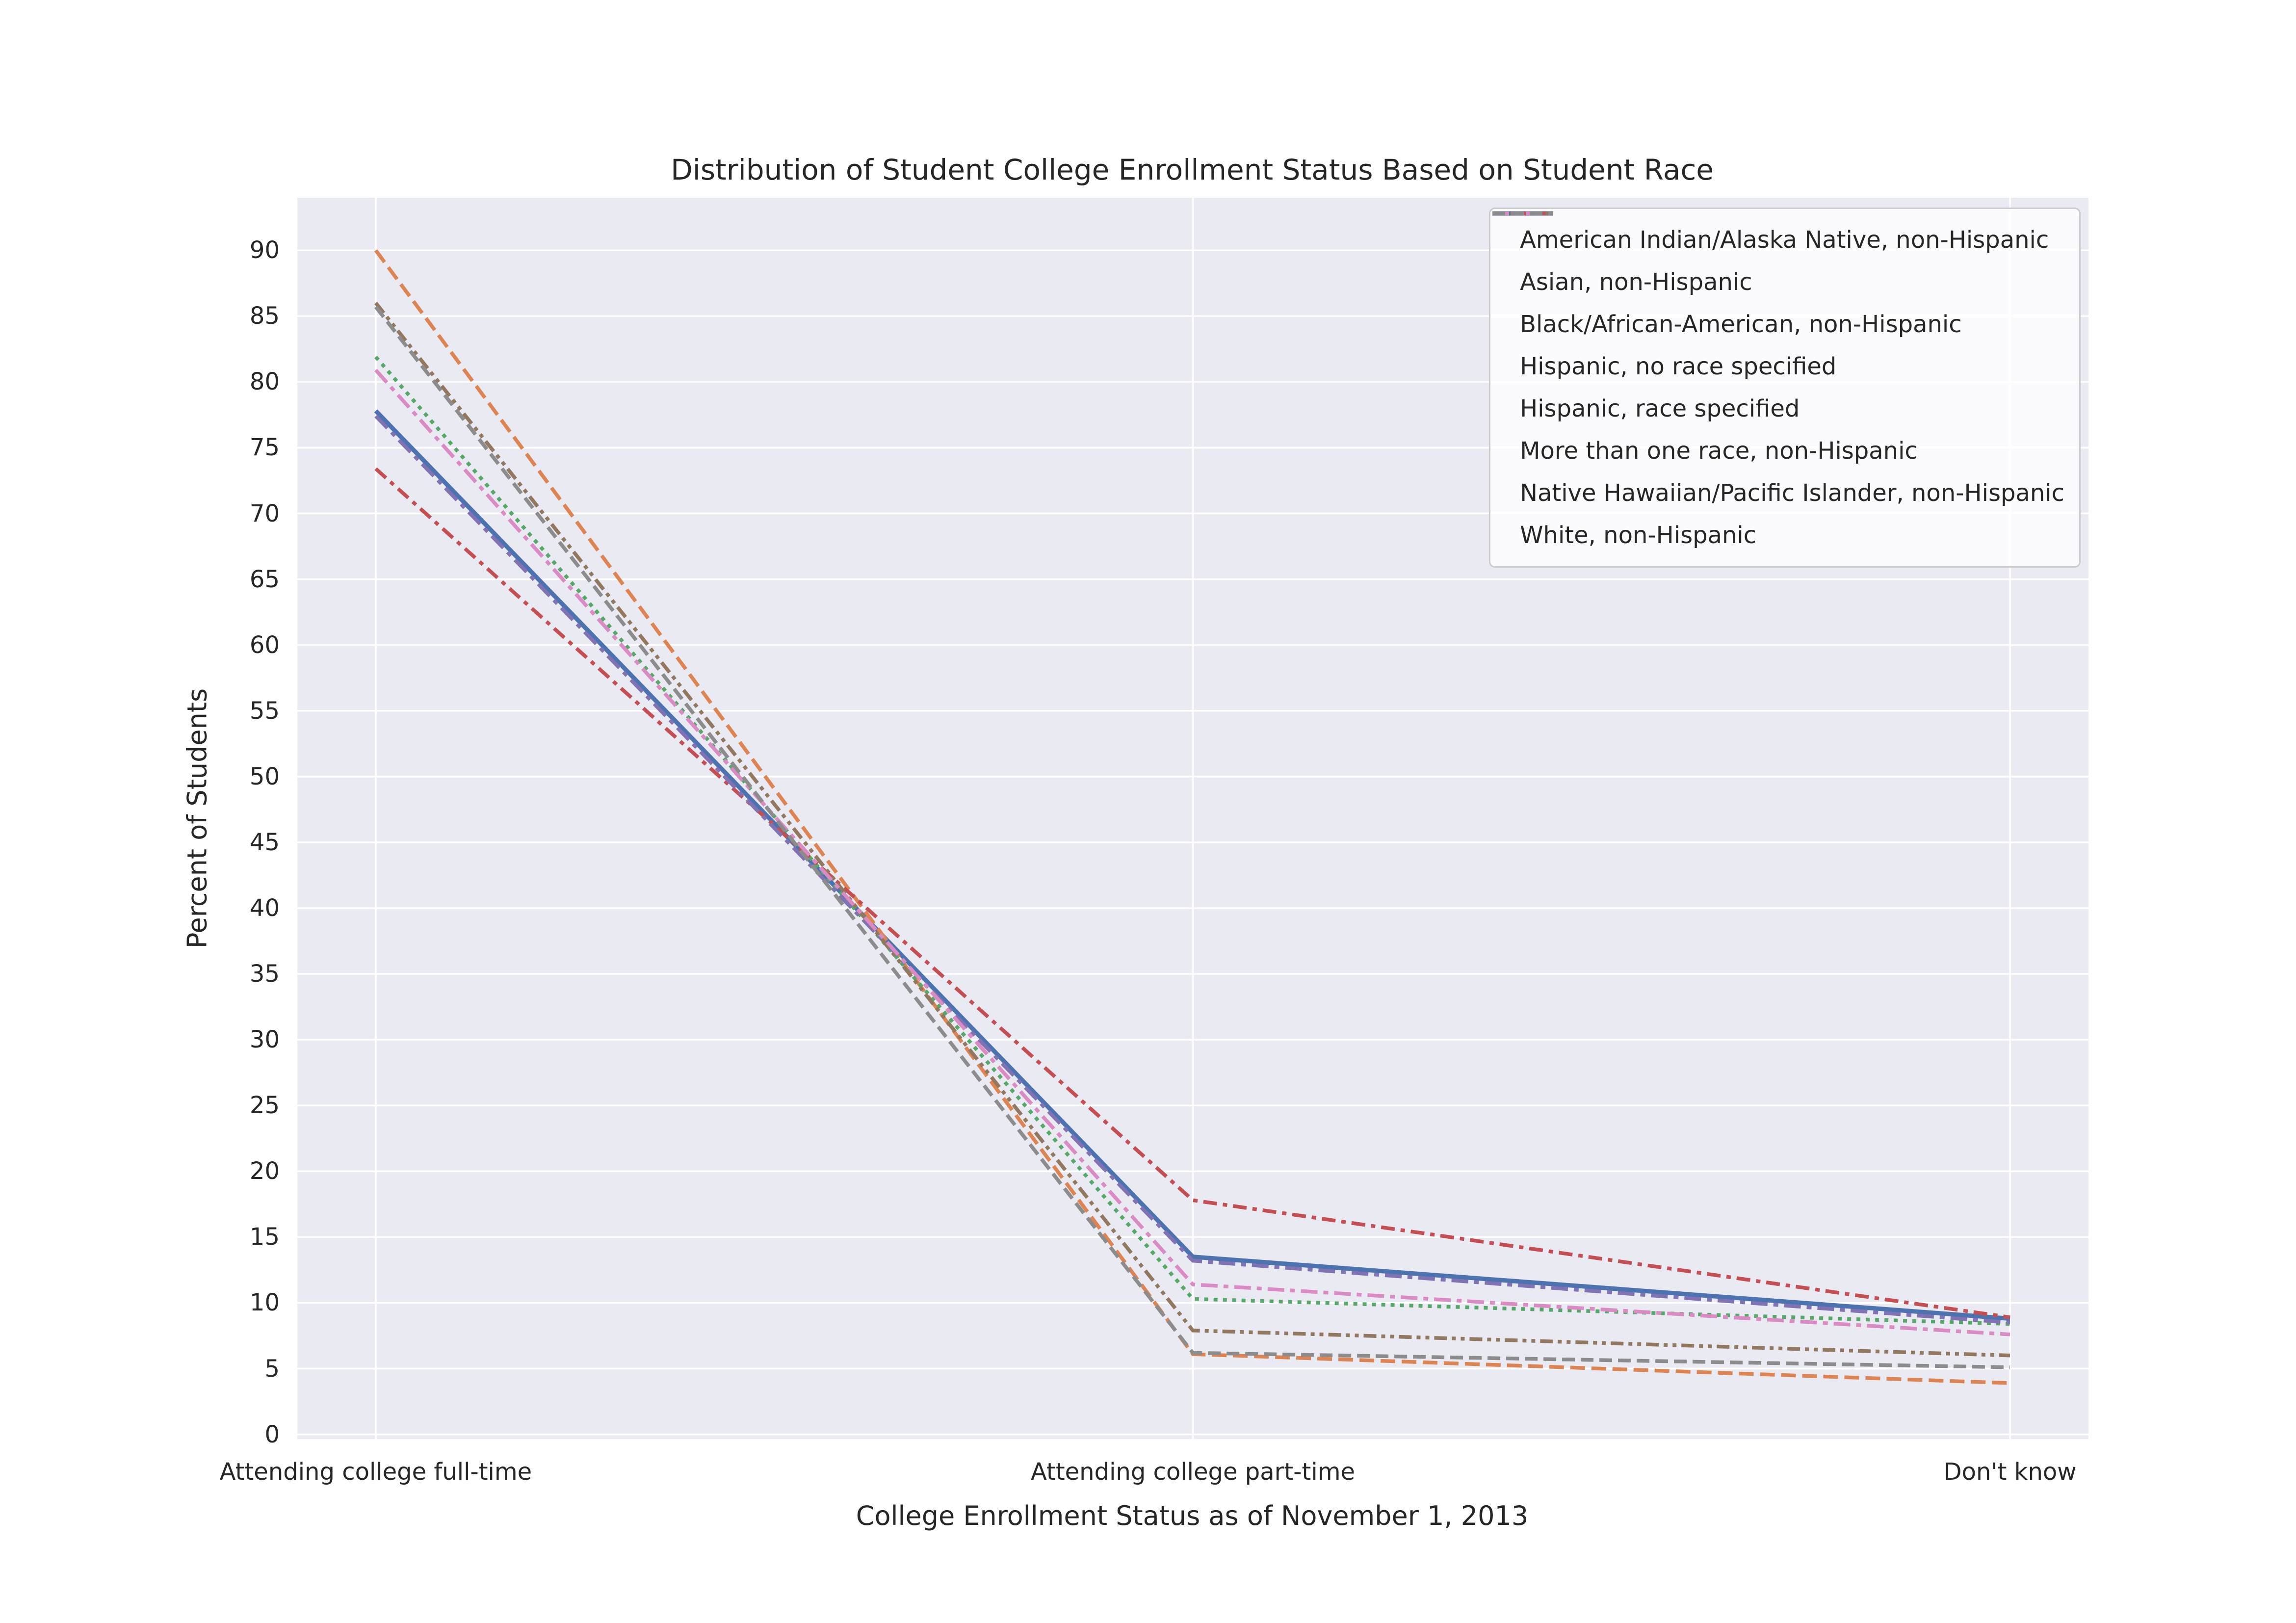 The width and height of the screenshot is (2296, 1623). What do you see at coordinates (264, 513) in the screenshot?
I see `y-tick-label: 70` at bounding box center [264, 513].